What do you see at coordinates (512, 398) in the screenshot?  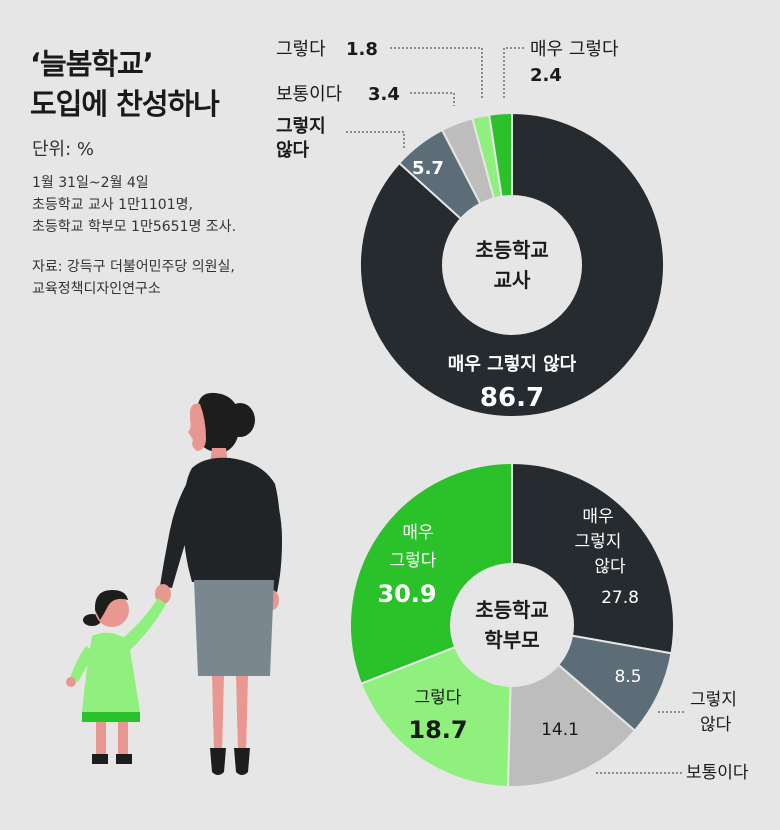 I see `teacher-very-disagree-value: 86.7` at bounding box center [512, 398].